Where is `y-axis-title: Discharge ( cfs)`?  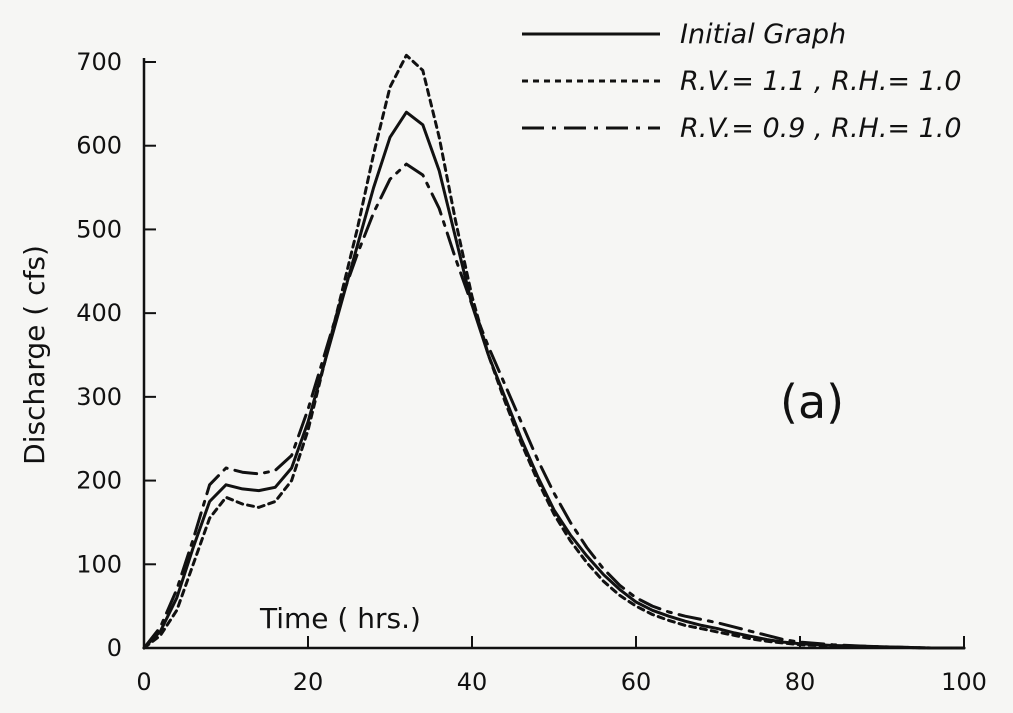
y-axis-title: Discharge ( cfs) is located at coordinates (34, 355).